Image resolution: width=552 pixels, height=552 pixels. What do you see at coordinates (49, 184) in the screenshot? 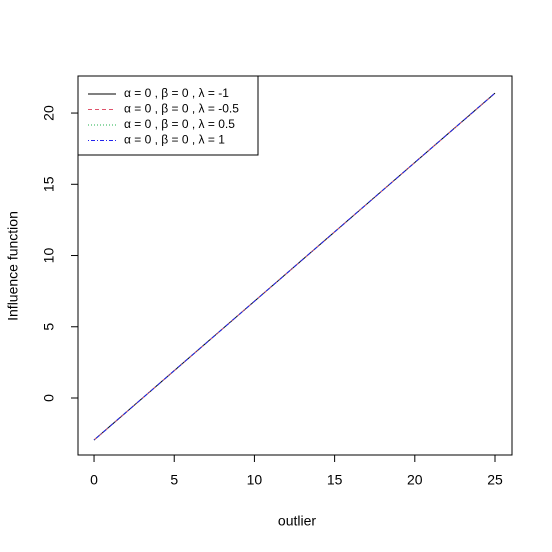
I see `y-tick-label: 15` at bounding box center [49, 184].